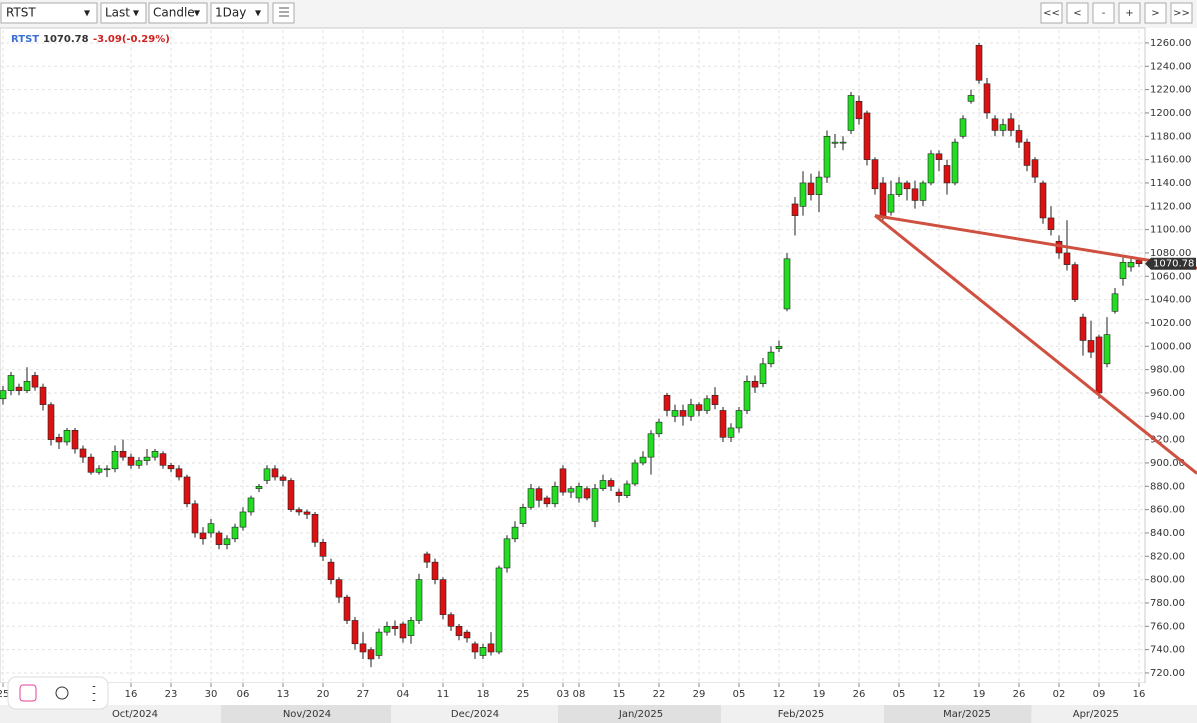 This screenshot has width=1197, height=723. Describe the element at coordinates (1170, 90) in the screenshot. I see `y-tick-label: 1220.00` at that location.